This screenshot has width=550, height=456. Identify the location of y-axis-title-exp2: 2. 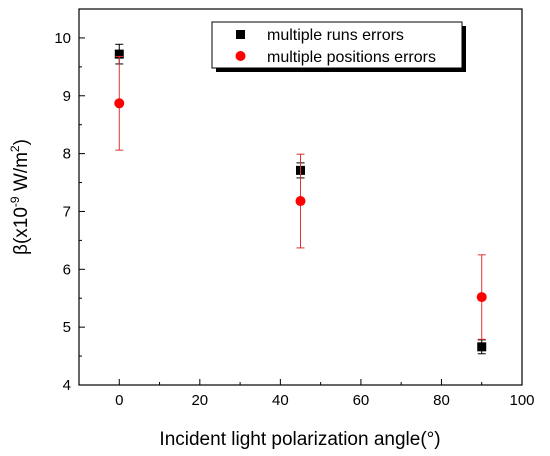
(15, 148).